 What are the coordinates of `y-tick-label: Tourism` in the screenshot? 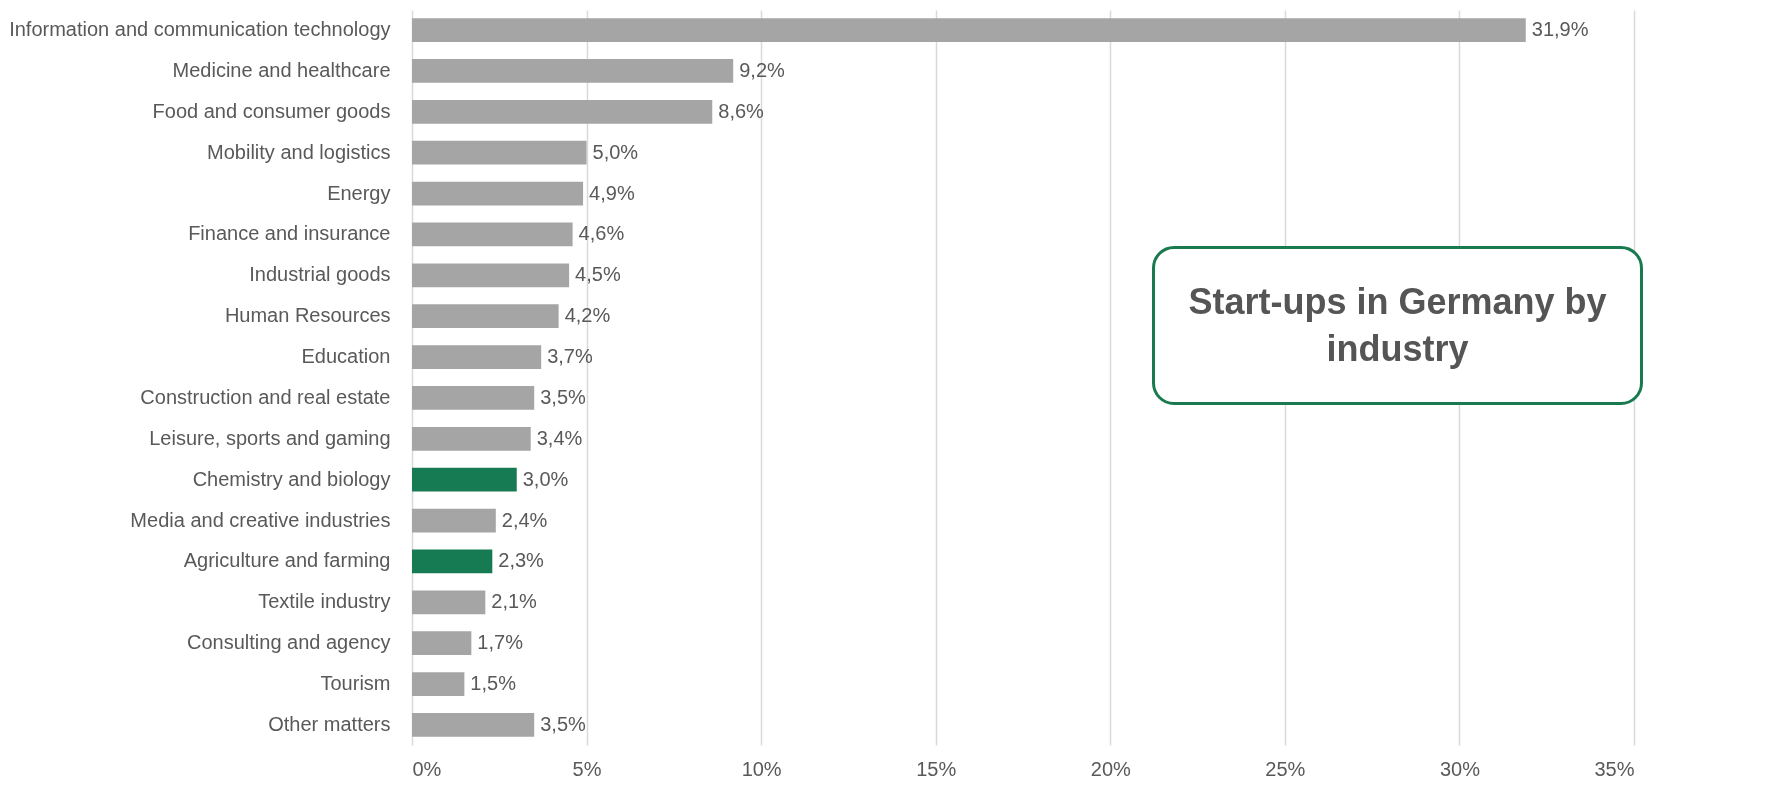 It's located at (355, 683).